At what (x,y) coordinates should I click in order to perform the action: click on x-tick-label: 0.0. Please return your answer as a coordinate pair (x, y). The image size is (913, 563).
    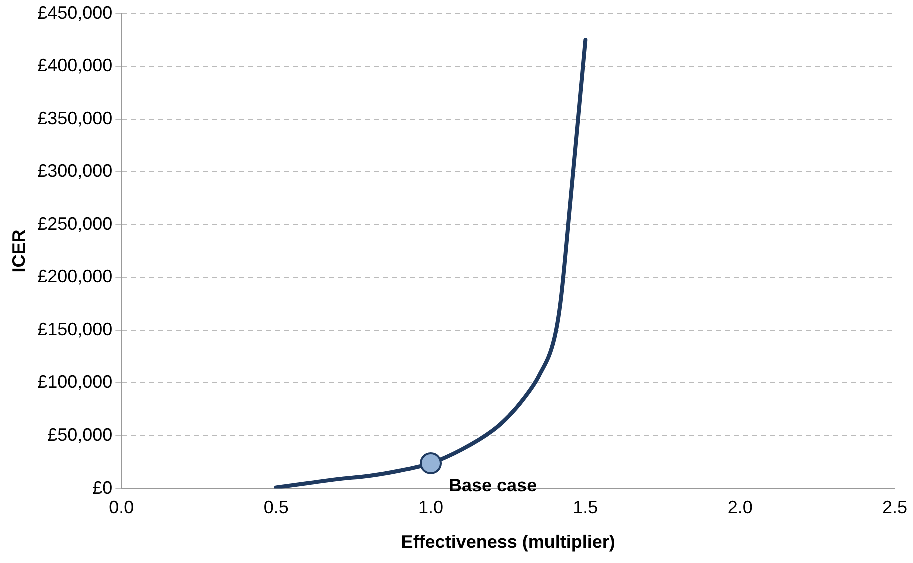
    Looking at the image, I should click on (121, 508).